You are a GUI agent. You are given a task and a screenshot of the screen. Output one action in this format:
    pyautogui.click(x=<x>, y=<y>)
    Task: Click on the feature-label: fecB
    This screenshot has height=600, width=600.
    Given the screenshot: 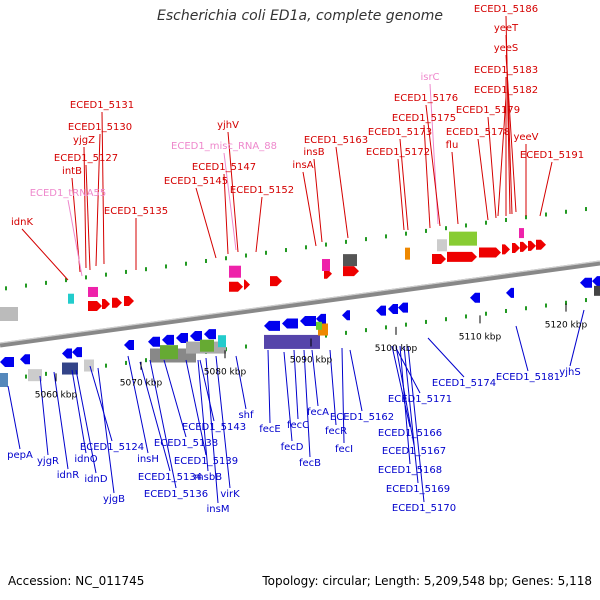 What is the action you would take?
    pyautogui.click(x=310, y=463)
    